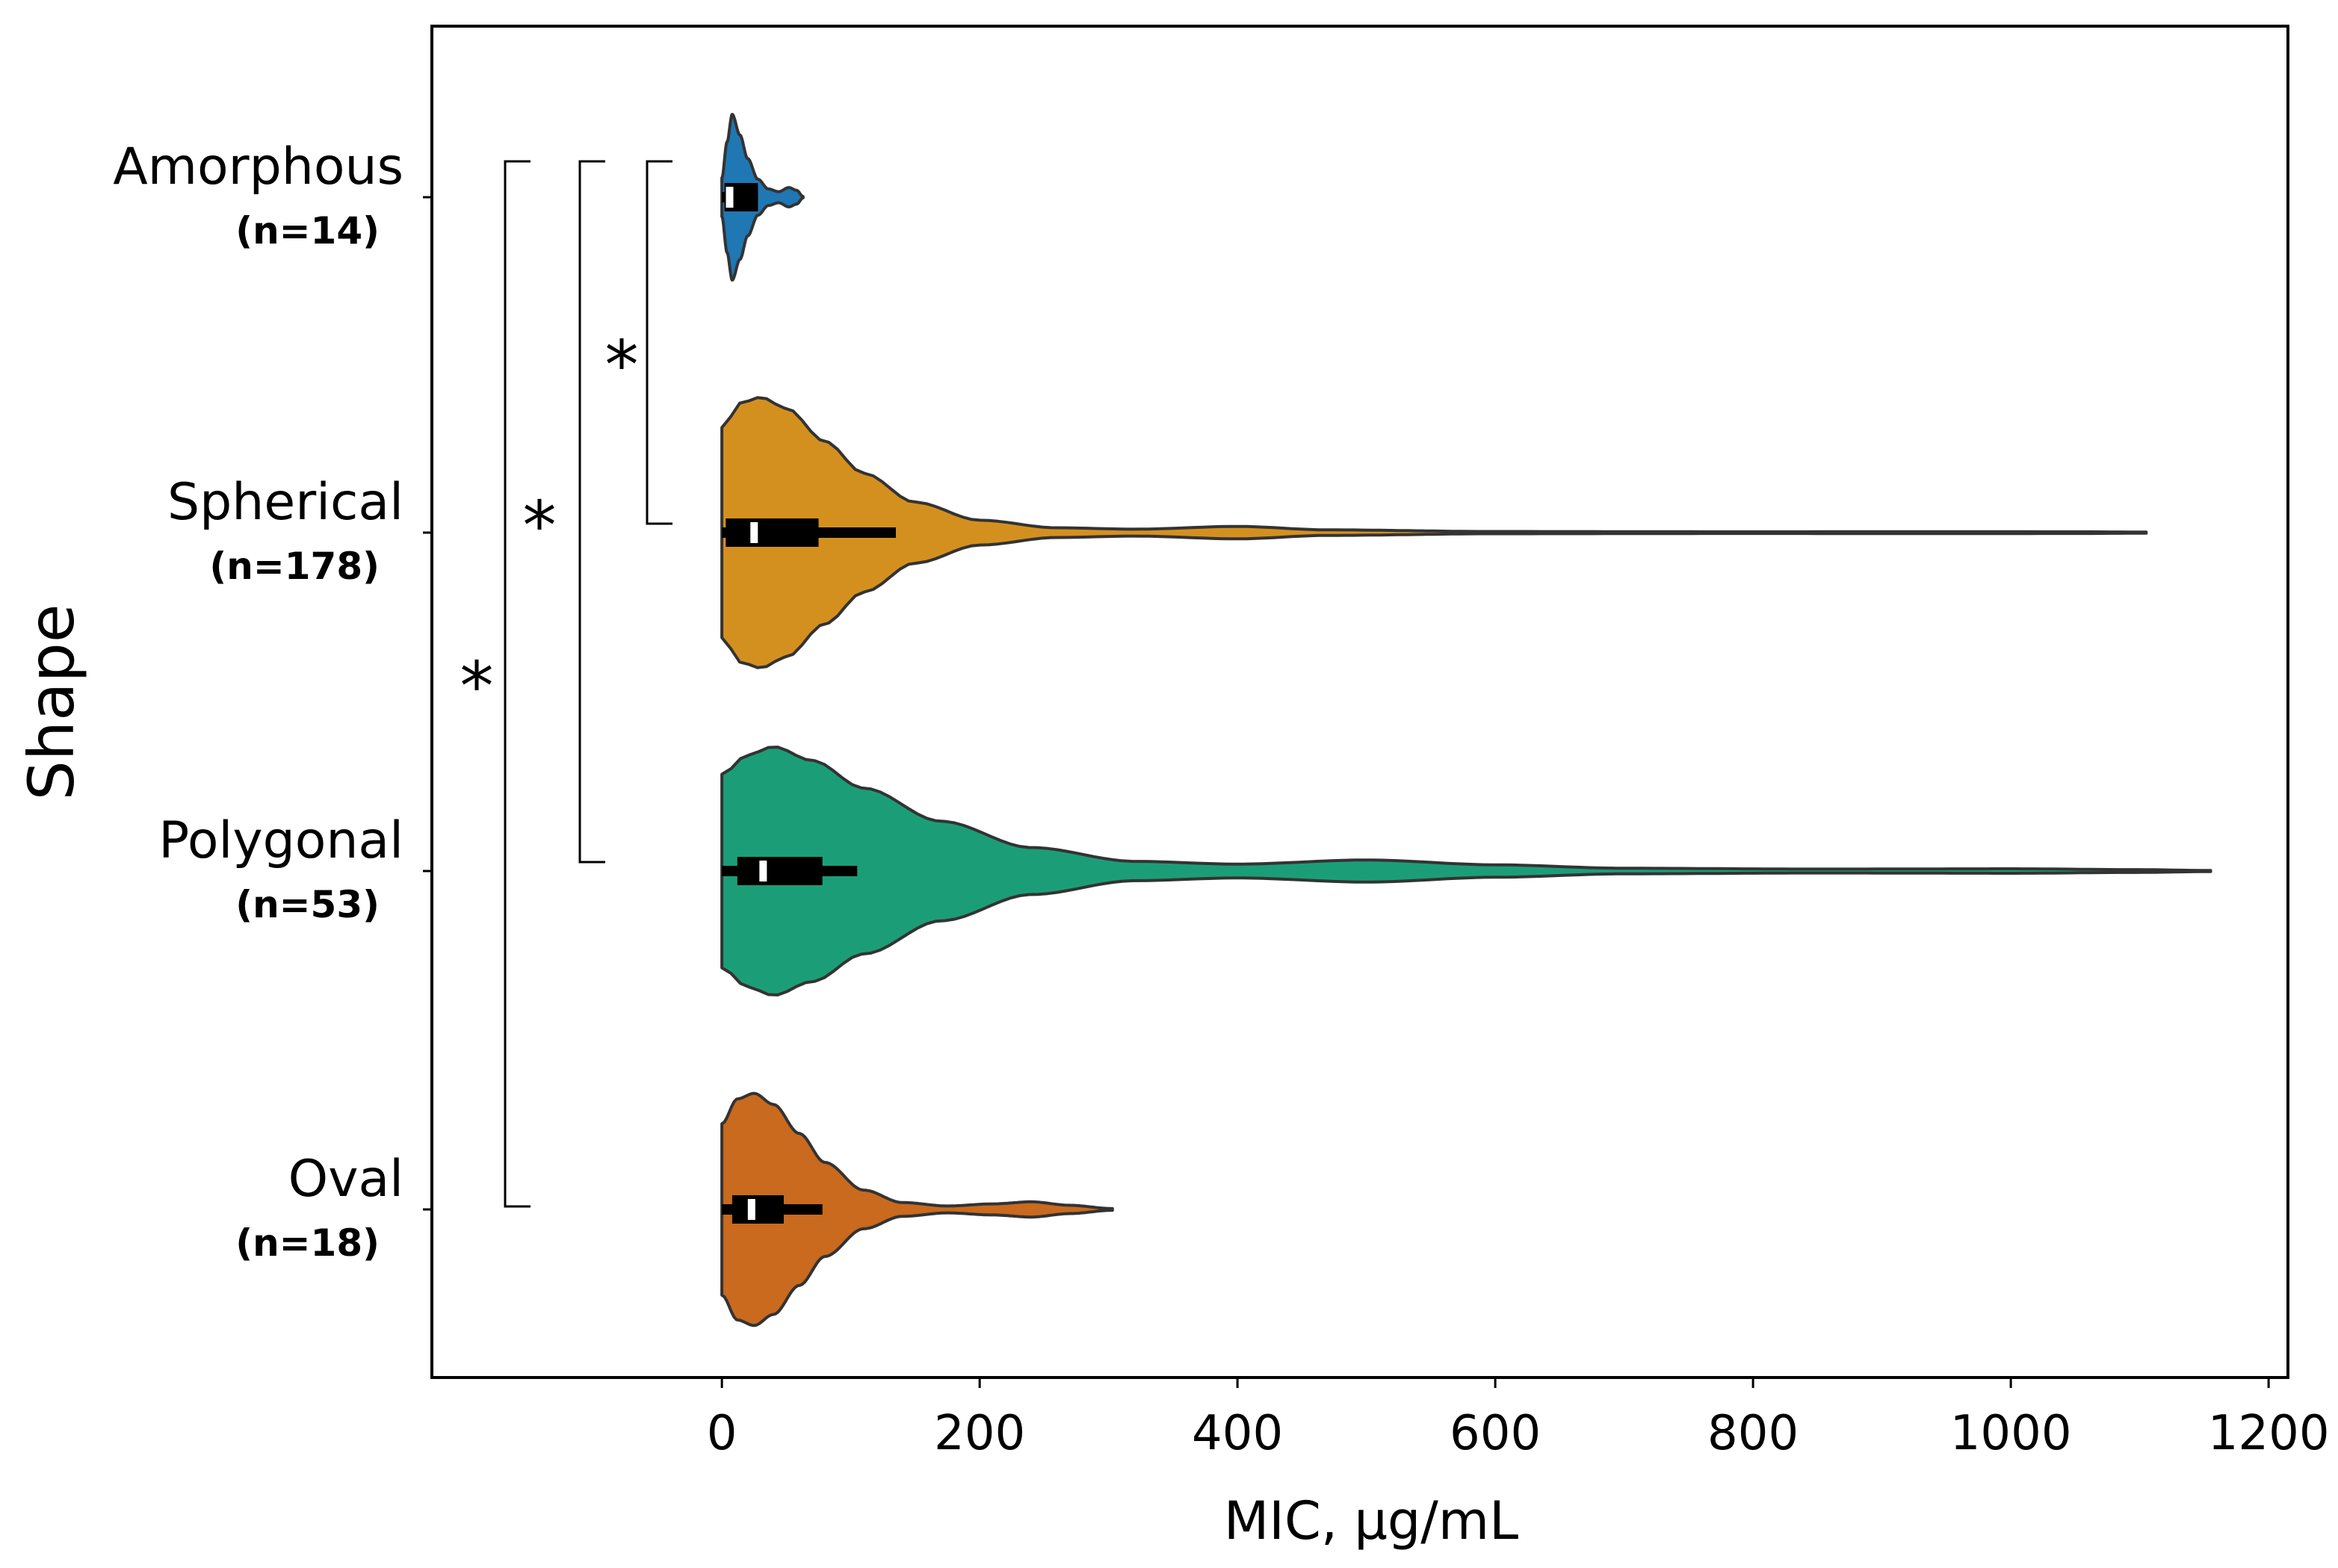 The width and height of the screenshot is (2338, 1568). Describe the element at coordinates (307, 905) in the screenshot. I see `n-label-polygonal: (n=53)` at that location.